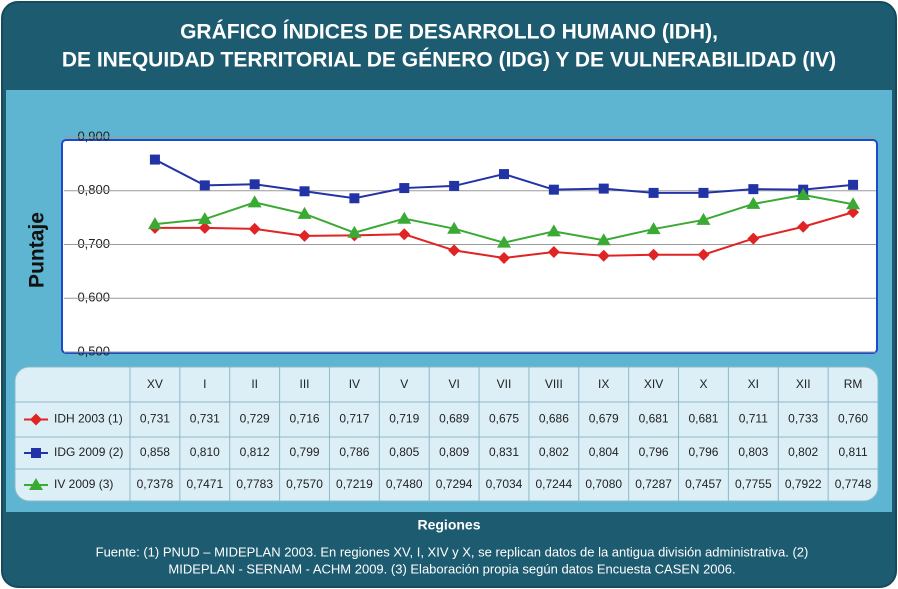 The width and height of the screenshot is (898, 589). Describe the element at coordinates (454, 419) in the screenshot. I see `data-label: 0,689` at that location.